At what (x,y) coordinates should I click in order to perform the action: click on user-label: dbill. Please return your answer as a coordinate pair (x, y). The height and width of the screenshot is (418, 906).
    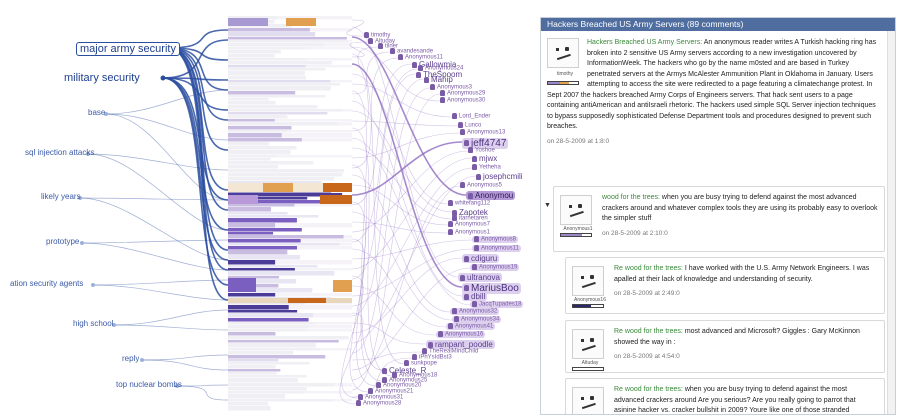
    Looking at the image, I should click on (475, 296).